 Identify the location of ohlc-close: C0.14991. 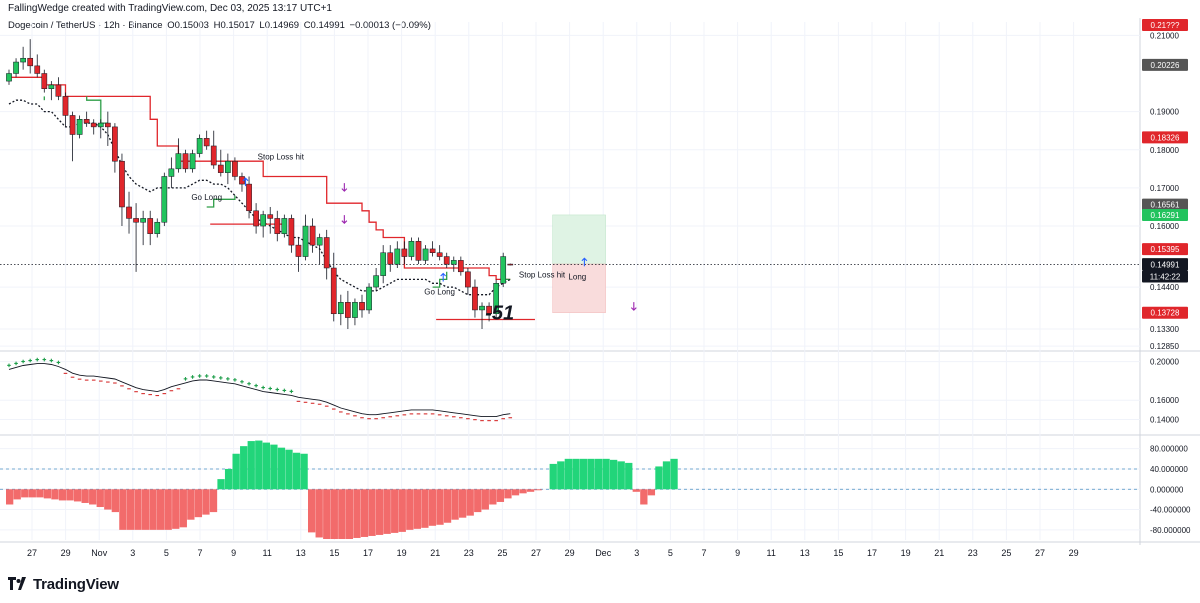
(324, 25).